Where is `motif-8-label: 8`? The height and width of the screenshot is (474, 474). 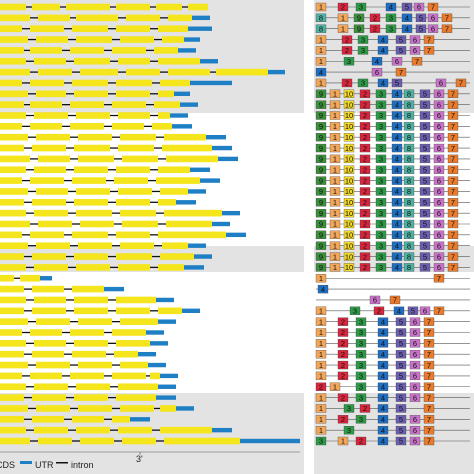 motif-8-label: 8 is located at coordinates (409, 115).